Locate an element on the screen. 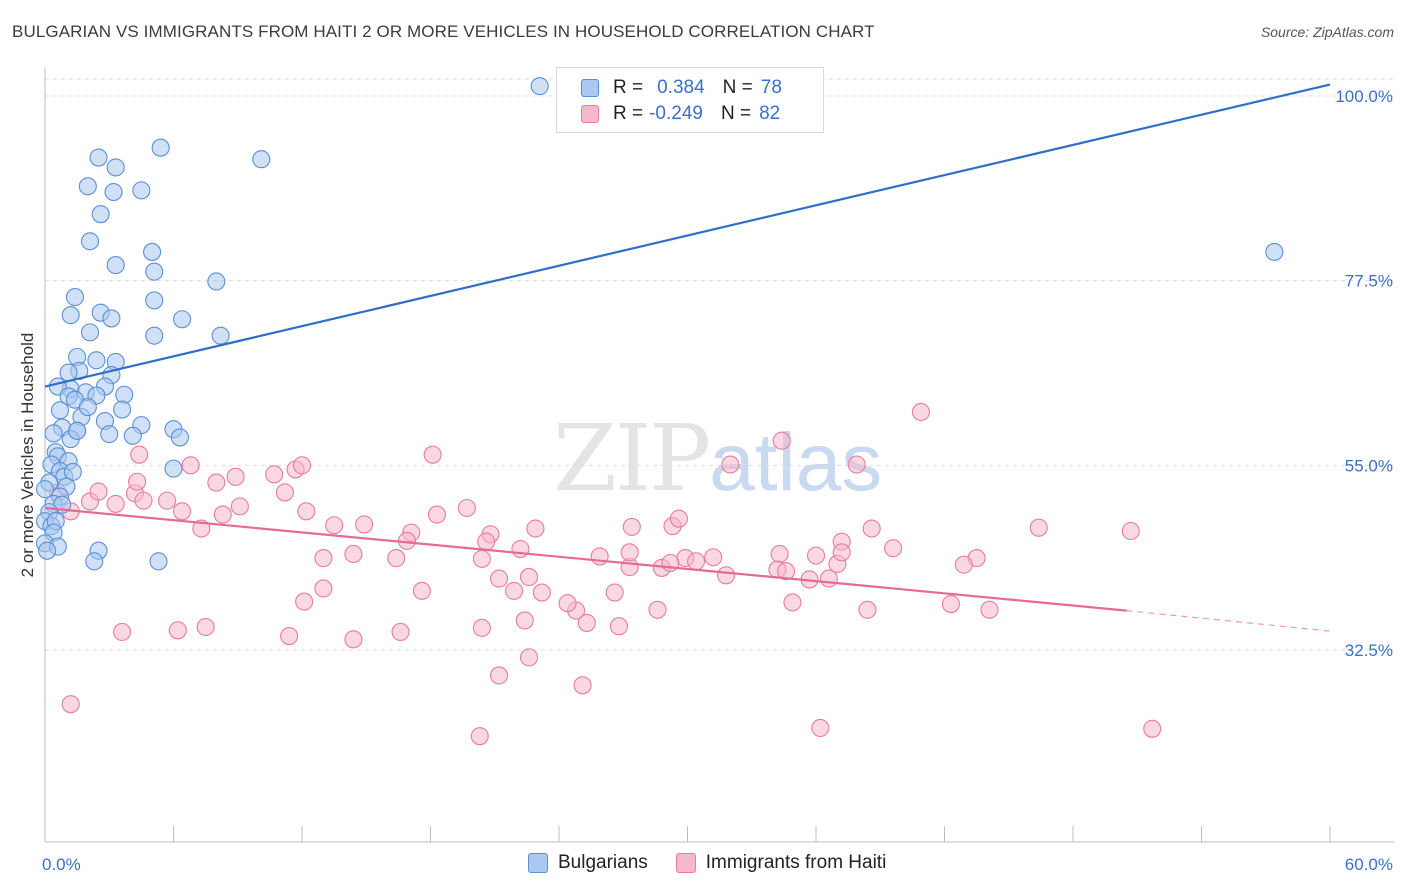  legend-n-value: 78 is located at coordinates (771, 87).